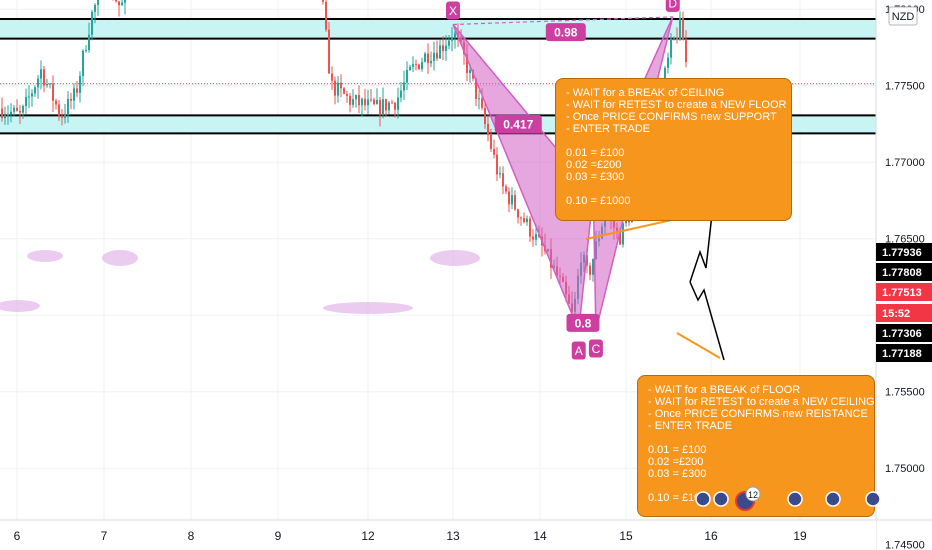  What do you see at coordinates (905, 163) in the screenshot?
I see `y-tick-label: 1.77000` at bounding box center [905, 163].